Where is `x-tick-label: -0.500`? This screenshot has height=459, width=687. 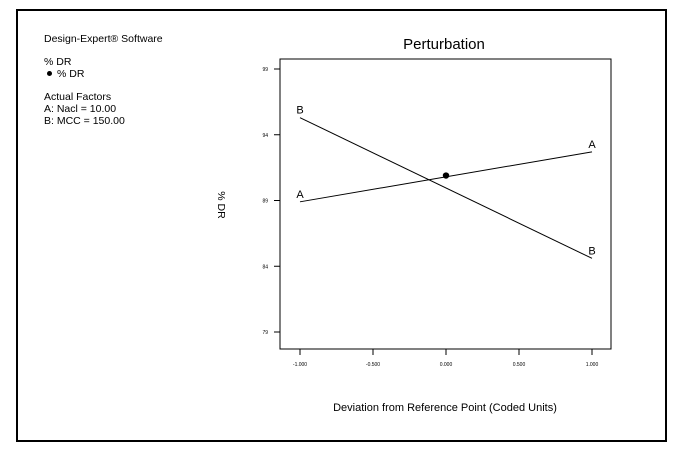
x-tick-label: -0.500 is located at coordinates (373, 365).